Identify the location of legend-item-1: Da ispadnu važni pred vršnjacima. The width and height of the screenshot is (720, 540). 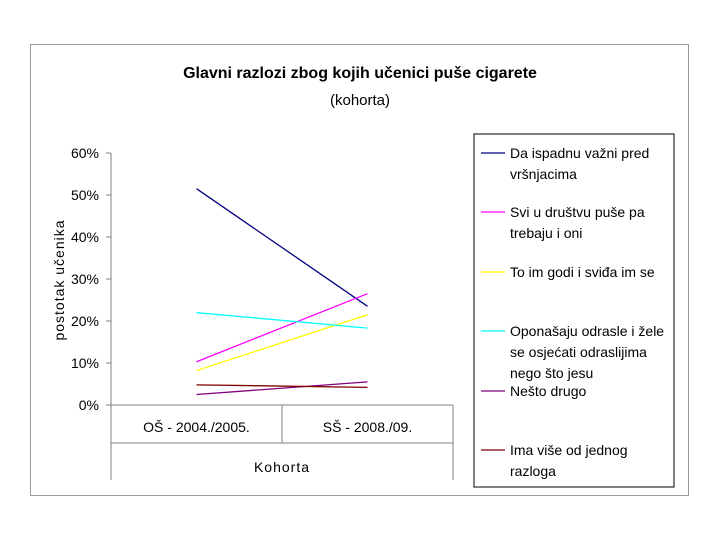
(565, 163).